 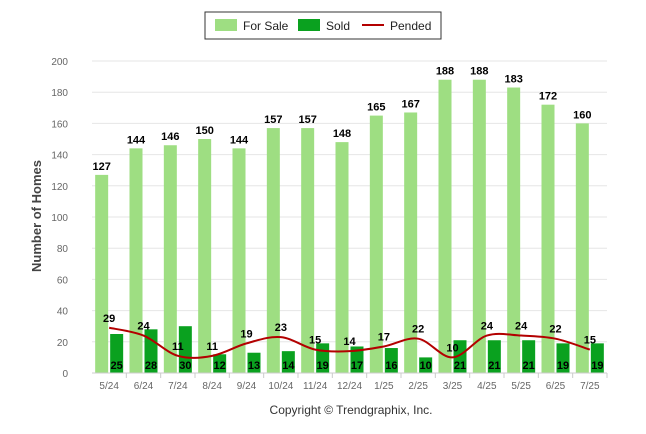 I want to click on data-label-for-sale: 167, so click(x=410, y=104).